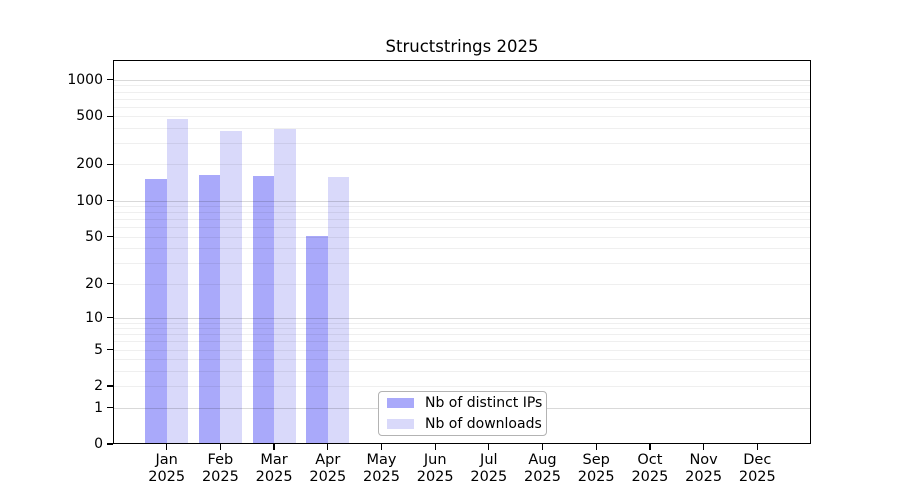  Describe the element at coordinates (484, 403) in the screenshot. I see `legend-label-distinct-ips: Nb of distinct IPs` at that location.